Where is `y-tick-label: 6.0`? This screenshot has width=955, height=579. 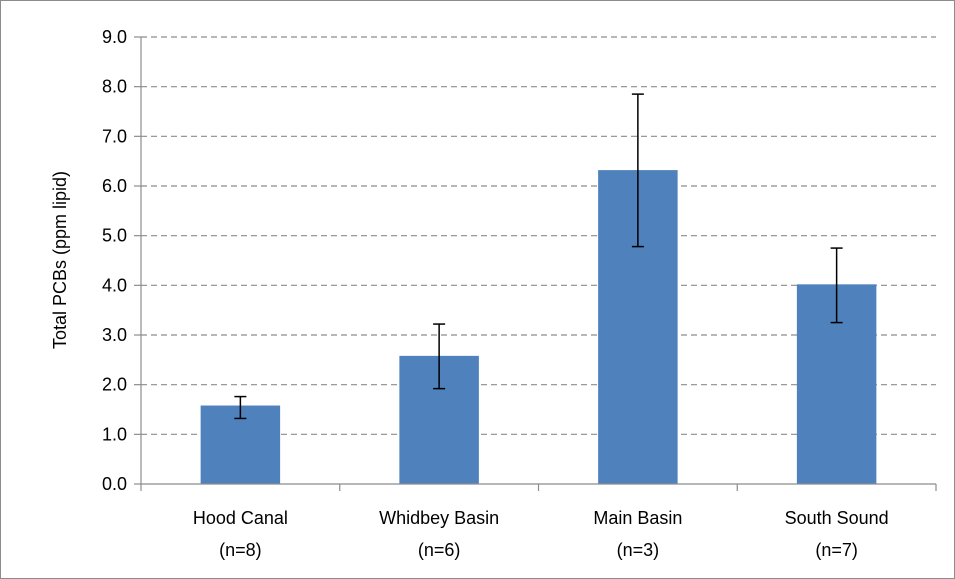
y-tick-label: 6.0 is located at coordinates (114, 186).